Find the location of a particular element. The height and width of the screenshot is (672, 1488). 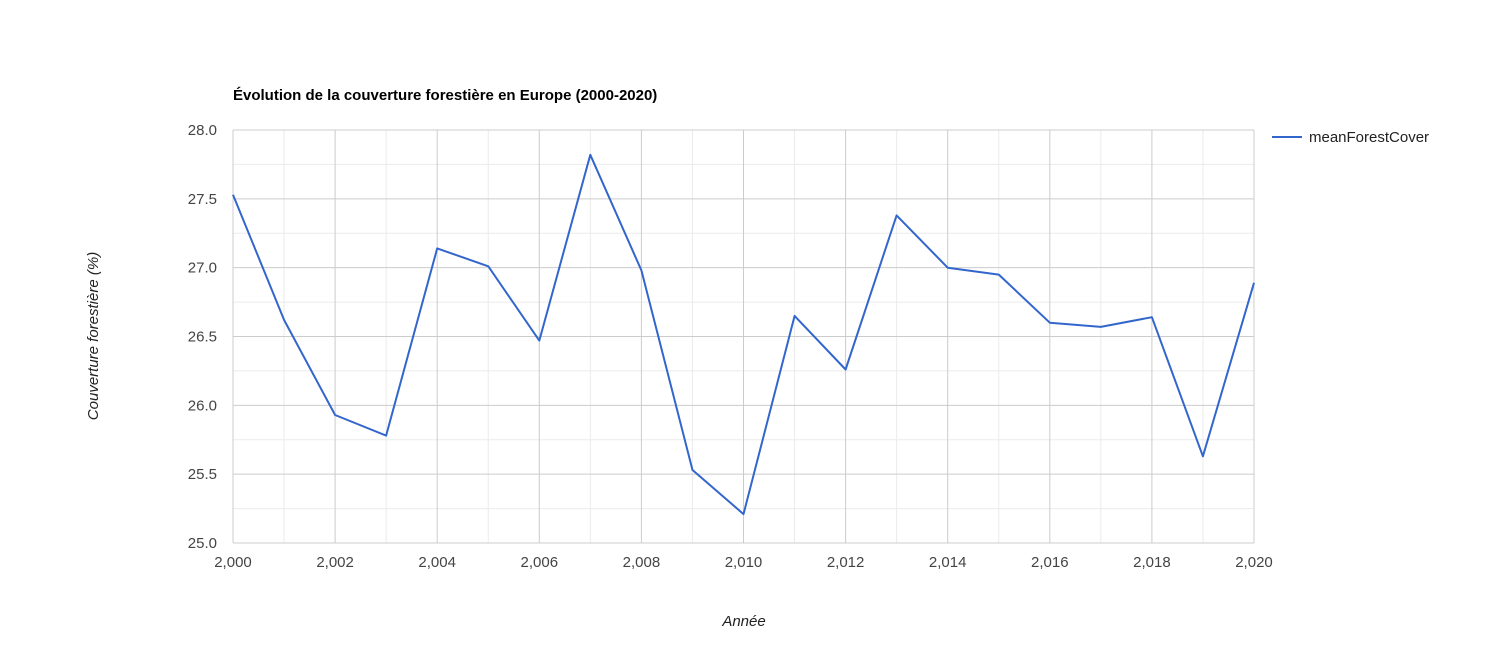

x-tick-label: 2,016 is located at coordinates (1050, 562).